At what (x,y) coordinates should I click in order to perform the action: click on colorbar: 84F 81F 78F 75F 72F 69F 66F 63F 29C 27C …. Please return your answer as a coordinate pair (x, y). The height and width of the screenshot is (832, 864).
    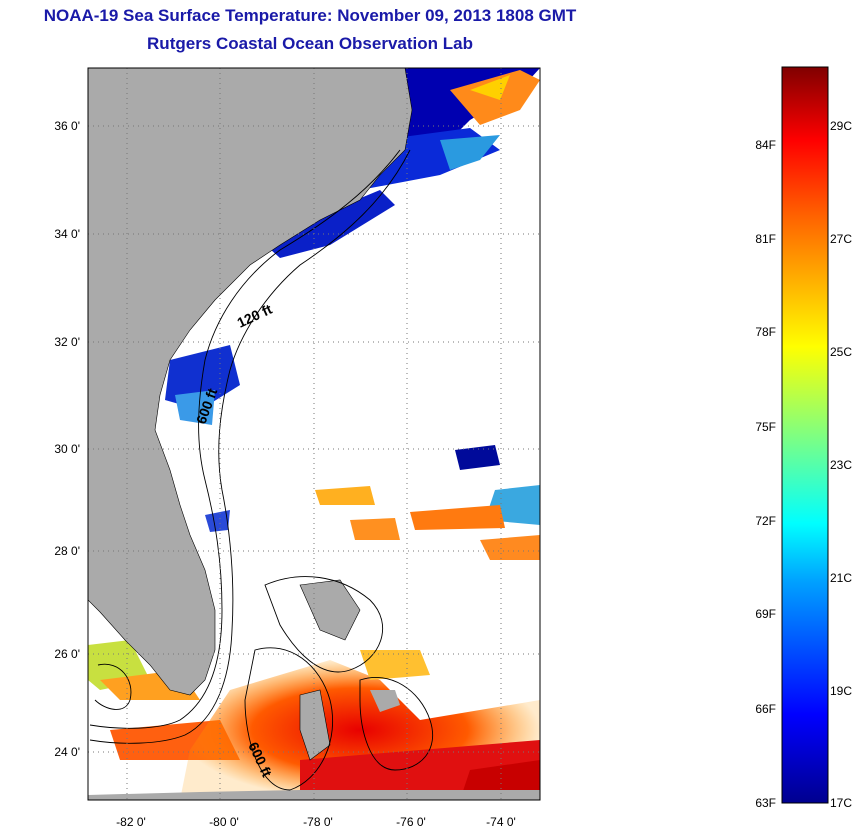
    Looking at the image, I should click on (803, 438).